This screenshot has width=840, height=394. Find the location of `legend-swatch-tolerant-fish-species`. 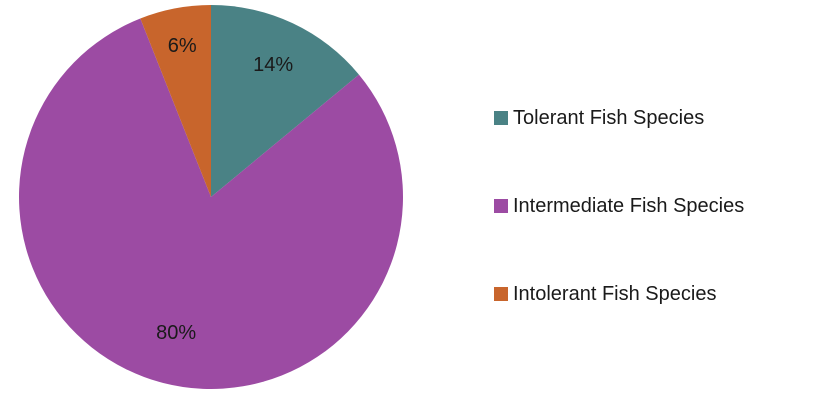

legend-swatch-tolerant-fish-species is located at coordinates (501, 118).